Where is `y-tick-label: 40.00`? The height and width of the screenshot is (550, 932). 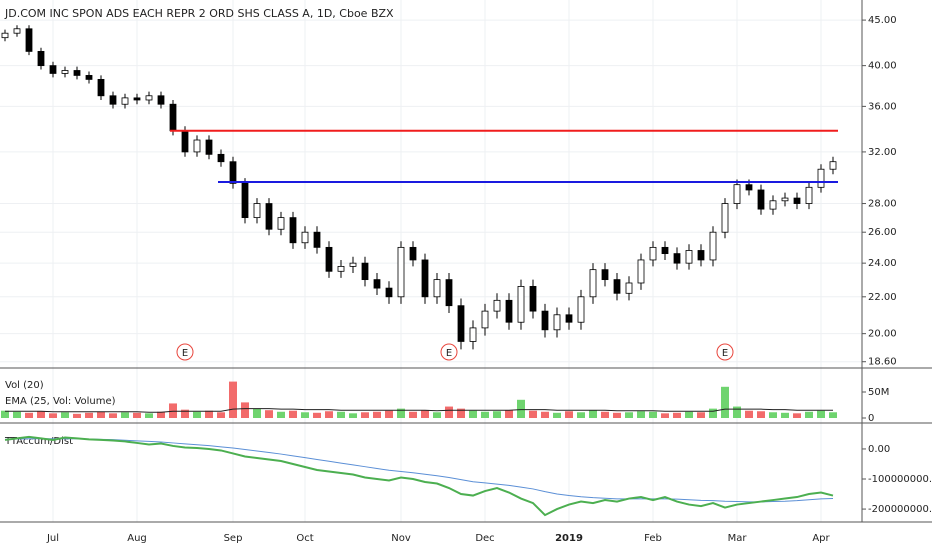 y-tick-label: 40.00 is located at coordinates (882, 66).